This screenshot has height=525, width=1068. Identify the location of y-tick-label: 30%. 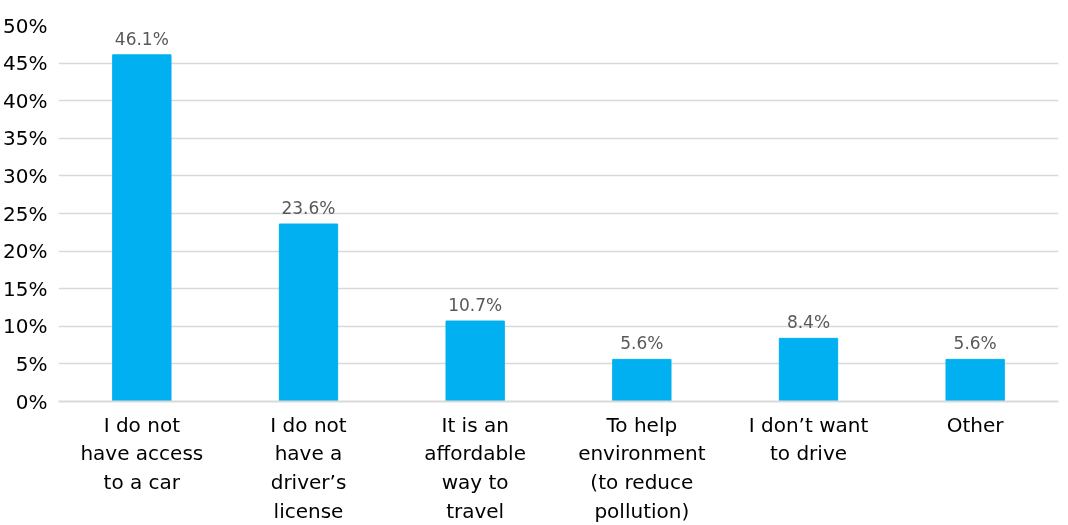
(25, 175).